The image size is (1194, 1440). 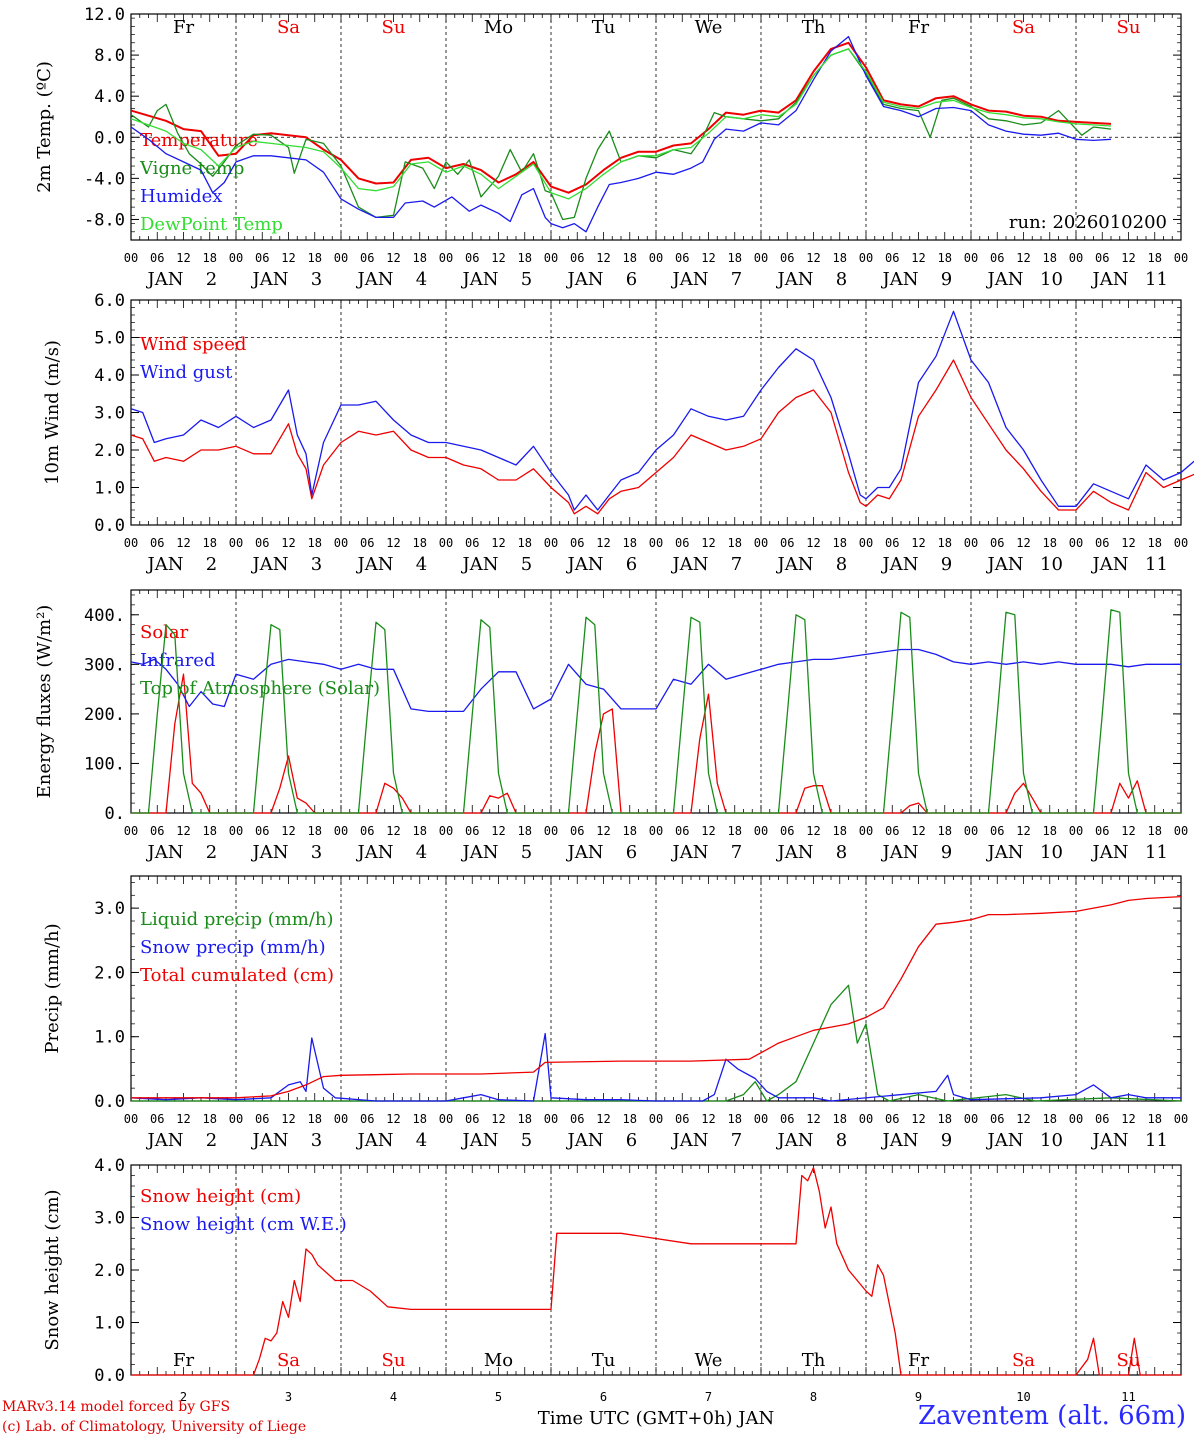 What do you see at coordinates (193, 344) in the screenshot?
I see `legend-entry: Wind speed` at bounding box center [193, 344].